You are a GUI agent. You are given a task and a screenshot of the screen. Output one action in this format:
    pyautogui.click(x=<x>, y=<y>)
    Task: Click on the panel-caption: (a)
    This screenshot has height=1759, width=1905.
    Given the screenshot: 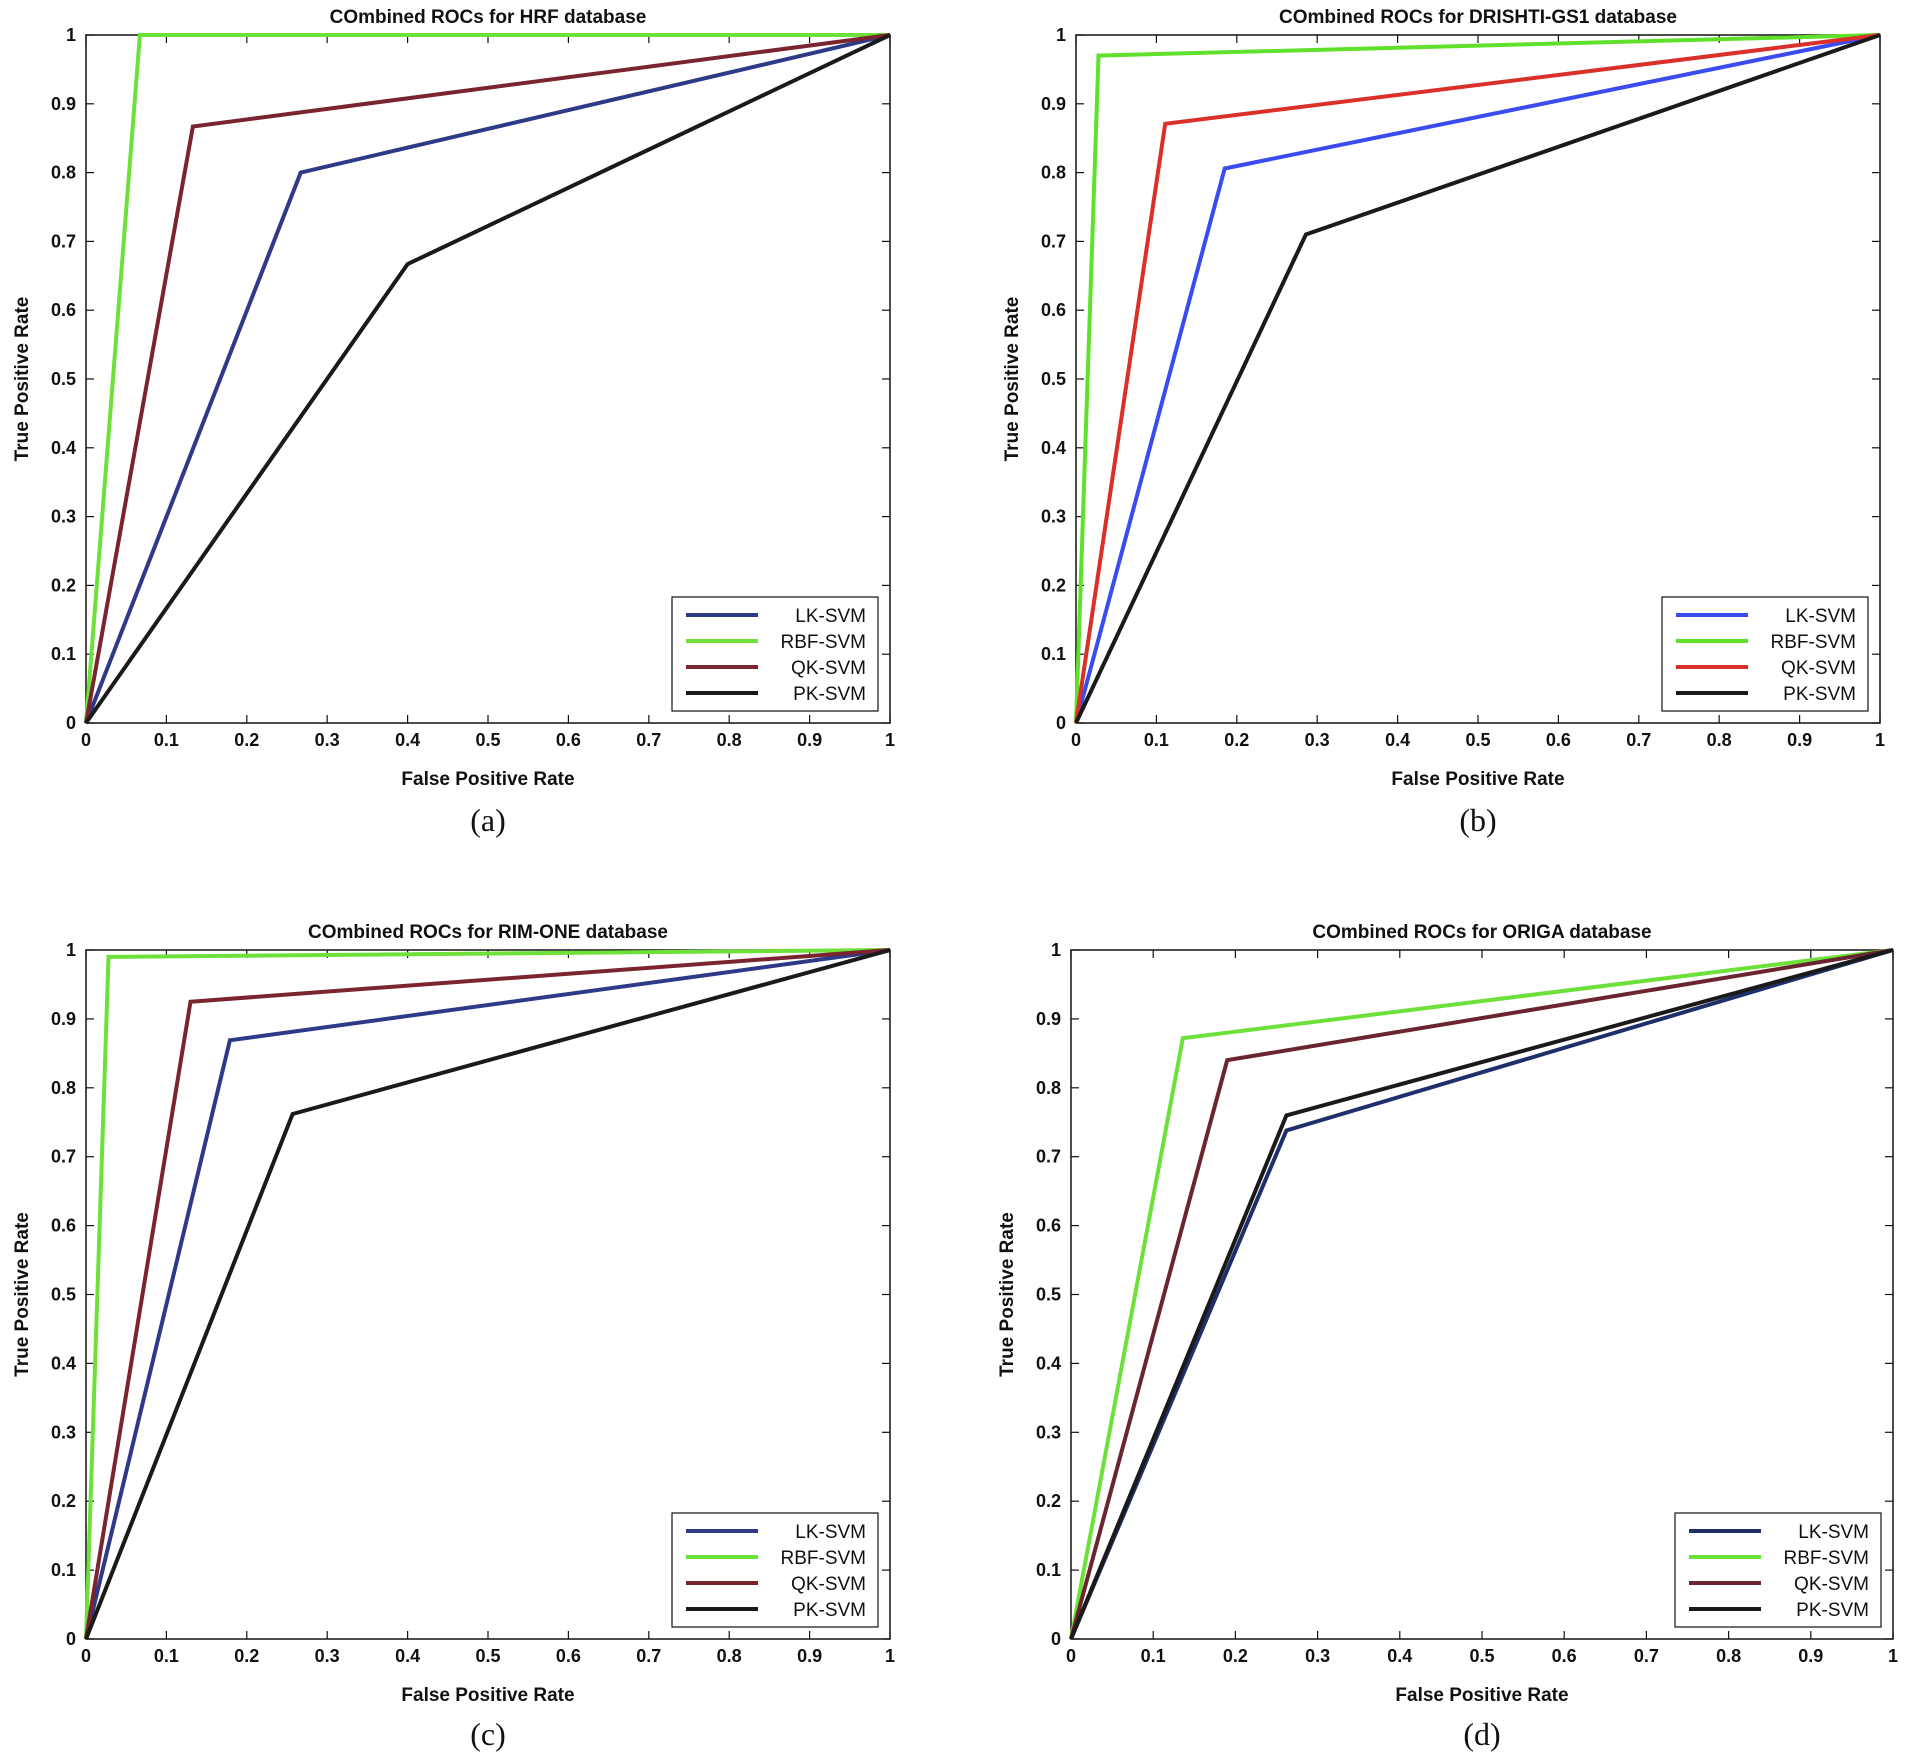 What is the action you would take?
    pyautogui.click(x=488, y=820)
    